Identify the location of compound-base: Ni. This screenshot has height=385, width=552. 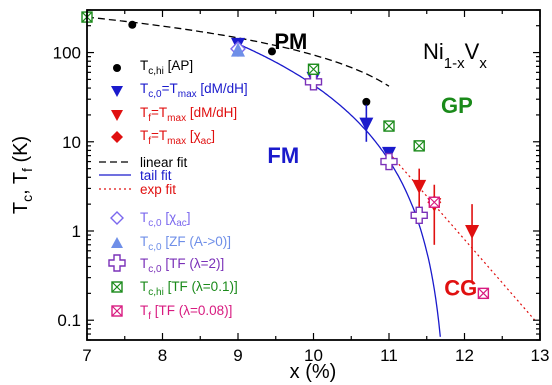
(433, 51).